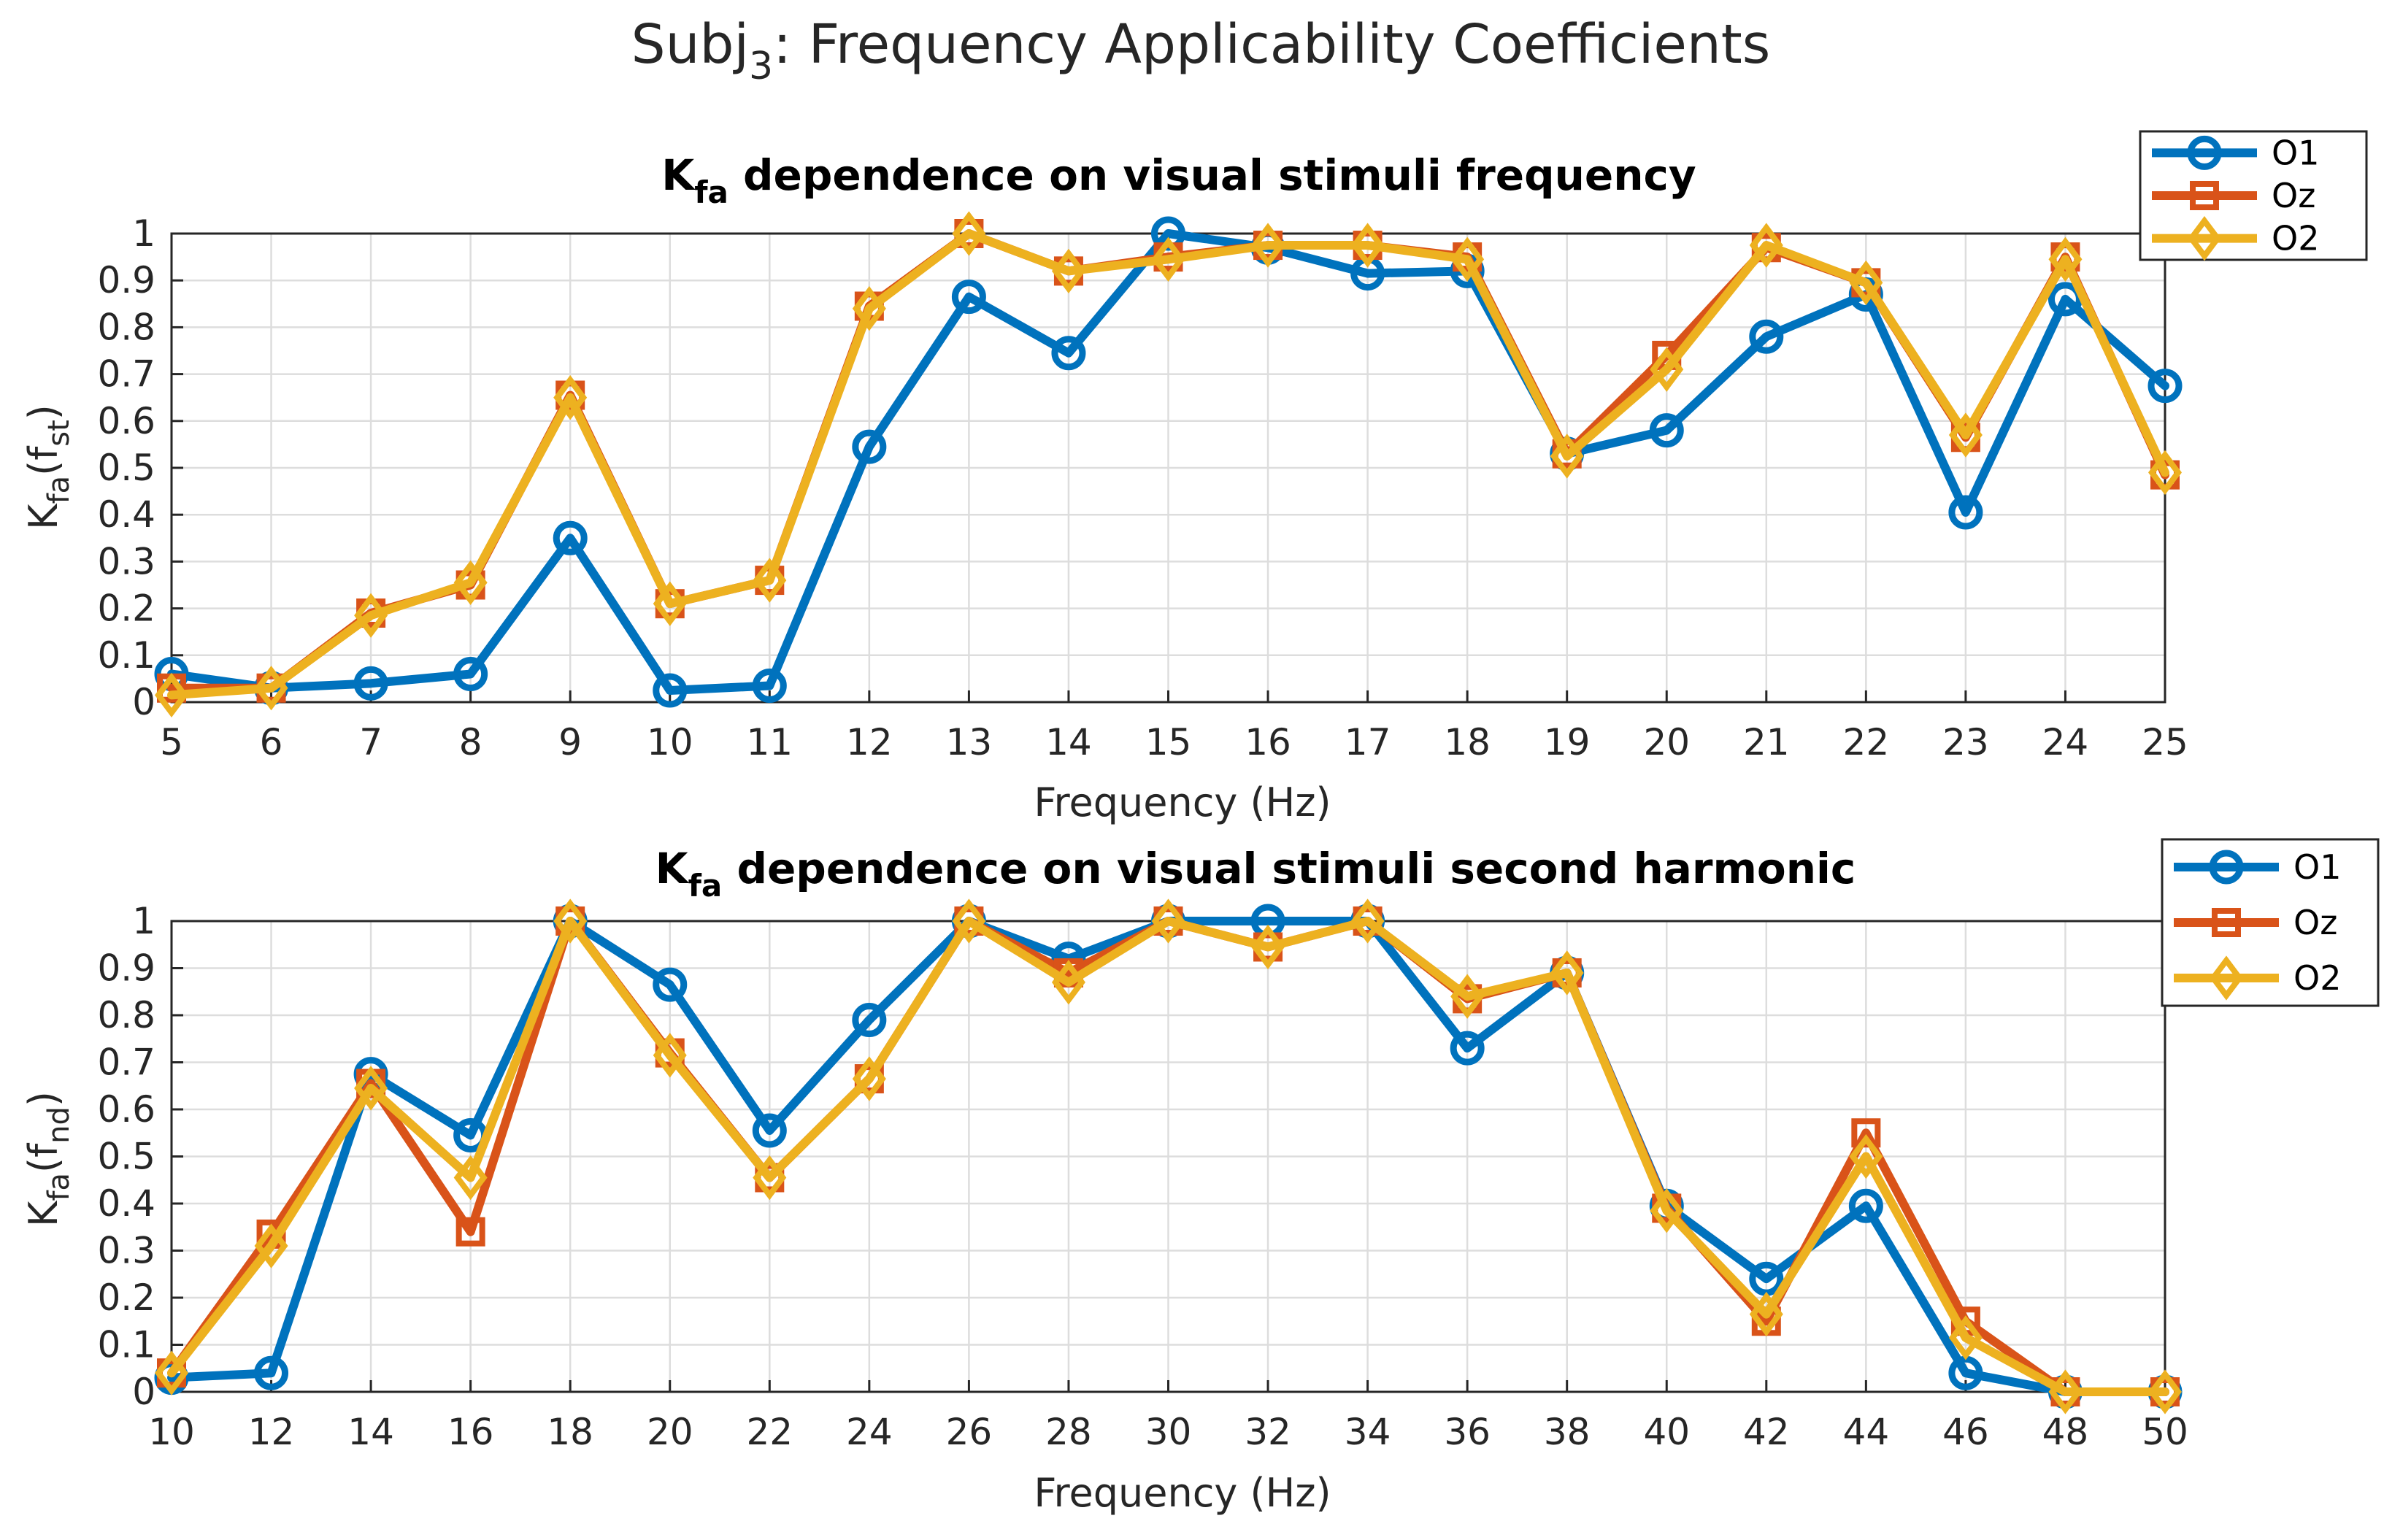  Describe the element at coordinates (1168, 1432) in the screenshot. I see `plot-1-xtick-label: 30` at that location.